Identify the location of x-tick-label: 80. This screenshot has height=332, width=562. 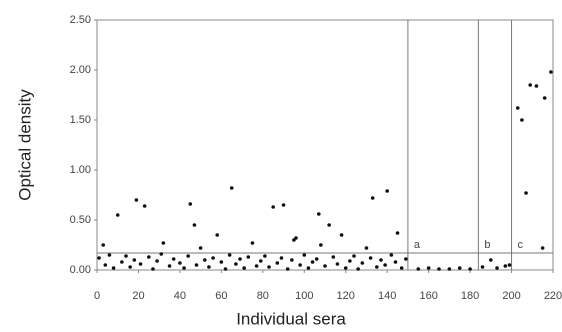
(263, 296).